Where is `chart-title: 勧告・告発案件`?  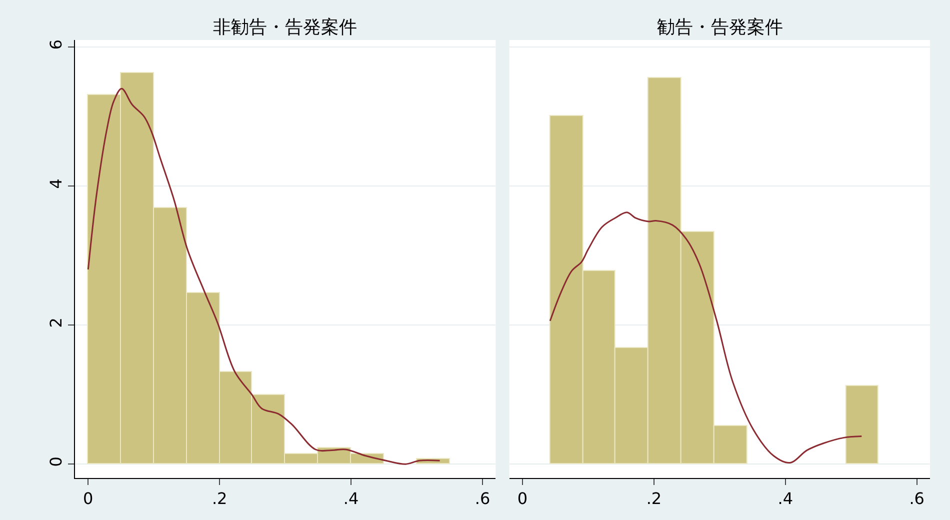 chart-title: 勧告・告発案件 is located at coordinates (720, 27).